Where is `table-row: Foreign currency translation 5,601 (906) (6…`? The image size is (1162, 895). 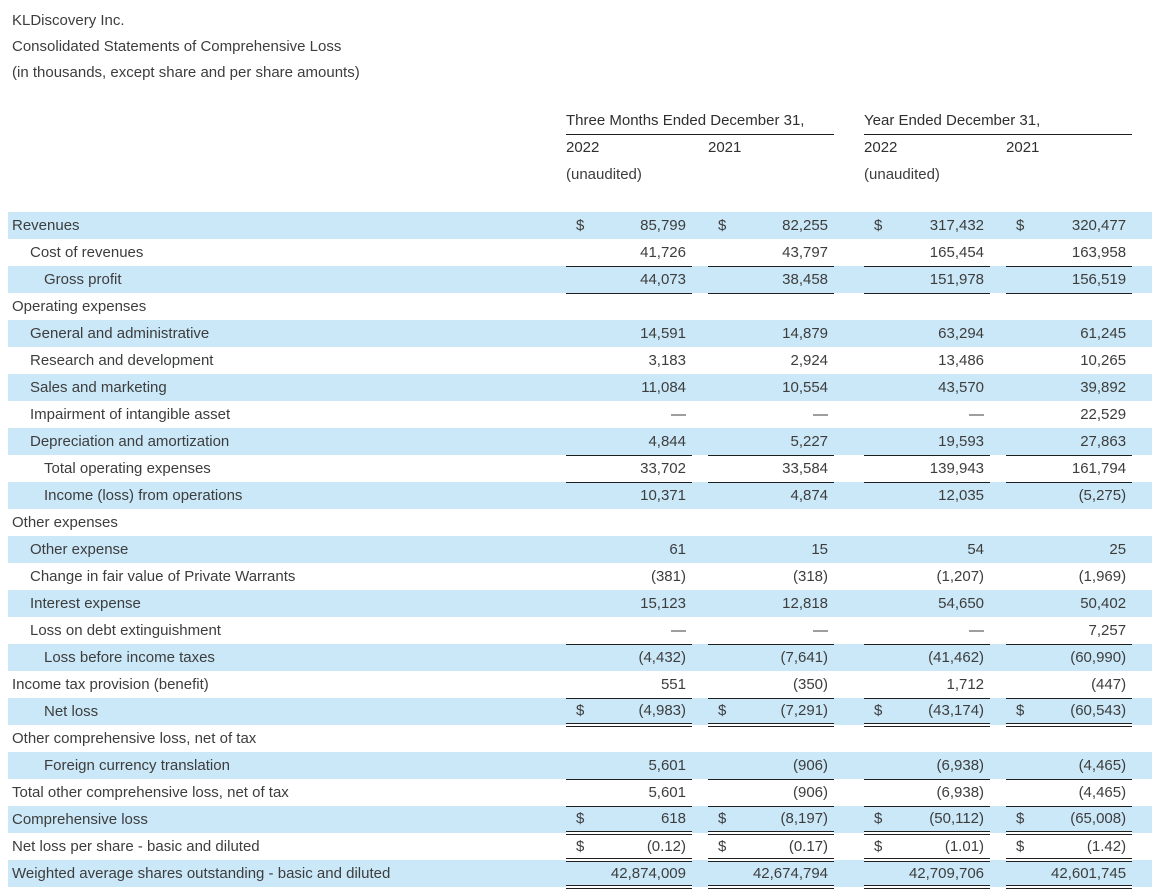 table-row: Foreign currency translation 5,601 (906) (6… is located at coordinates (580, 766).